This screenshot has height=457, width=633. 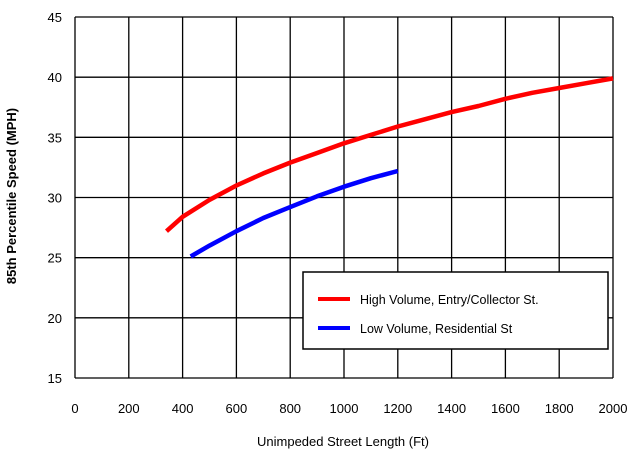 I want to click on legend-label-low-volume: Low Volume, Residential St, so click(x=436, y=329).